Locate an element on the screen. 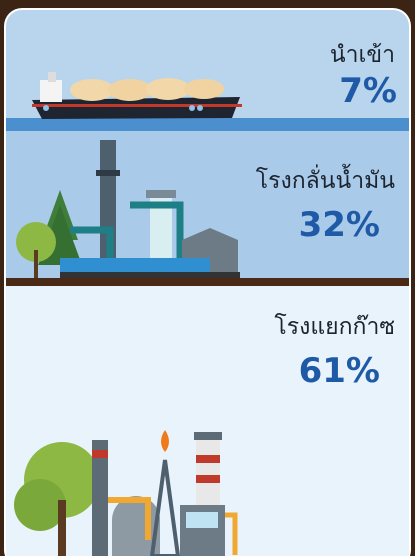  panel-label: นำเข้า is located at coordinates (362, 55).